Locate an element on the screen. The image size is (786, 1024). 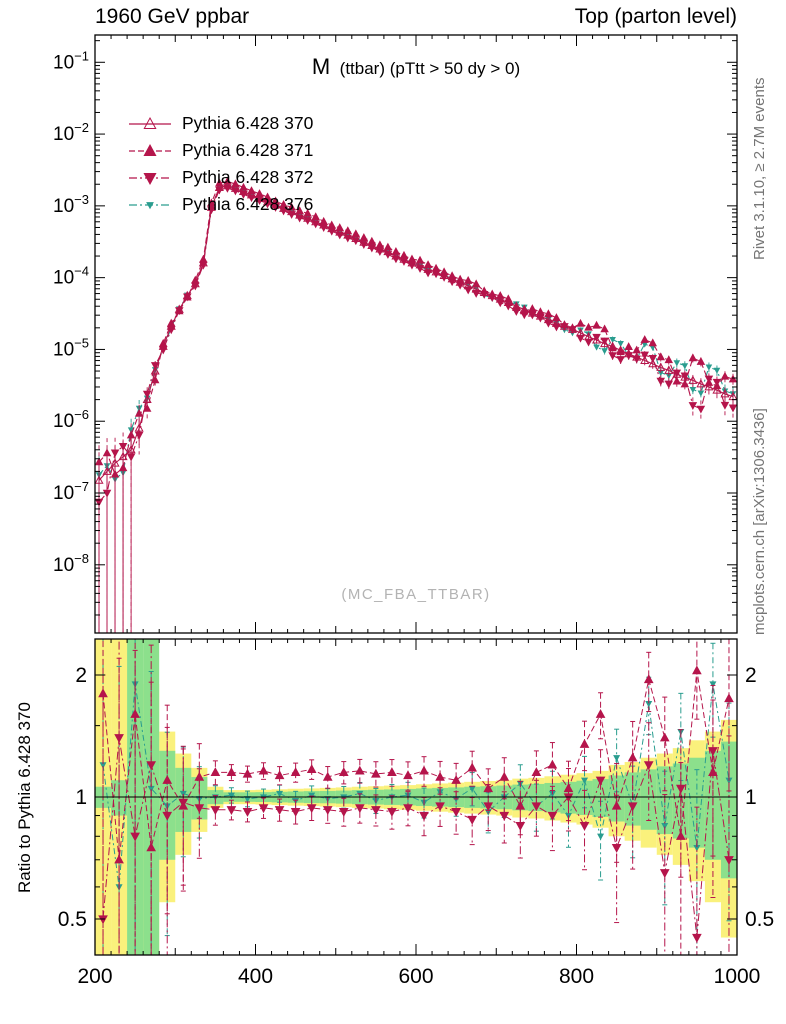
legend-label-372: Pythia 6.428 372 is located at coordinates (248, 177).